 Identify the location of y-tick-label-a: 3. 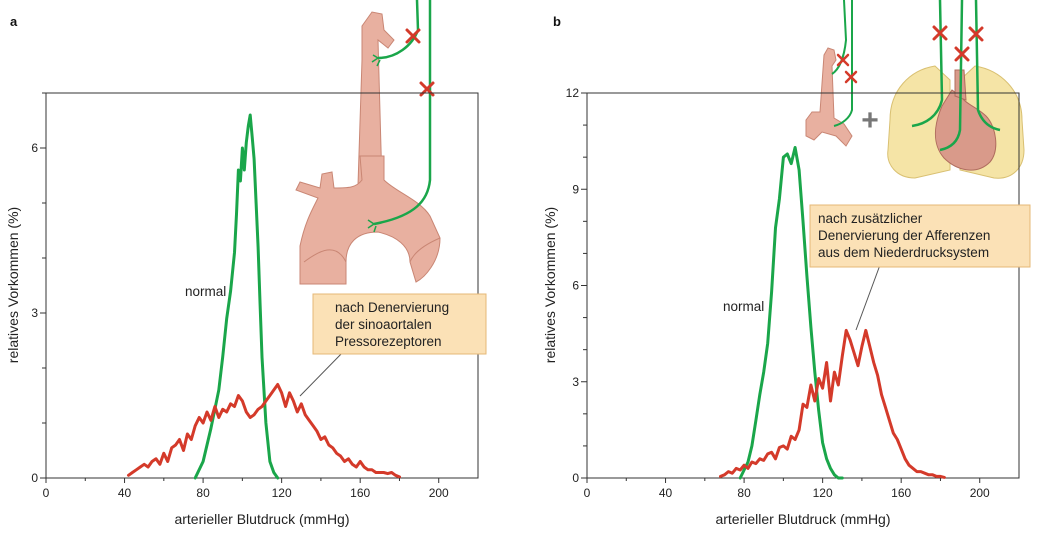
(34, 313).